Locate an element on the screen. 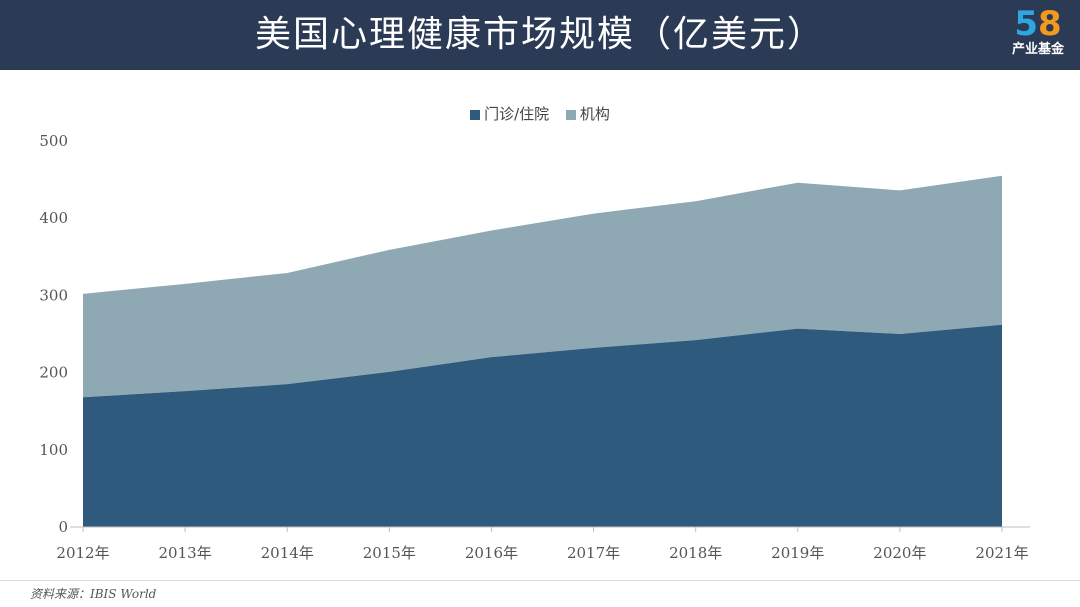 This screenshot has height=607, width=1080. x-tick-label: 2020年 is located at coordinates (899, 553).